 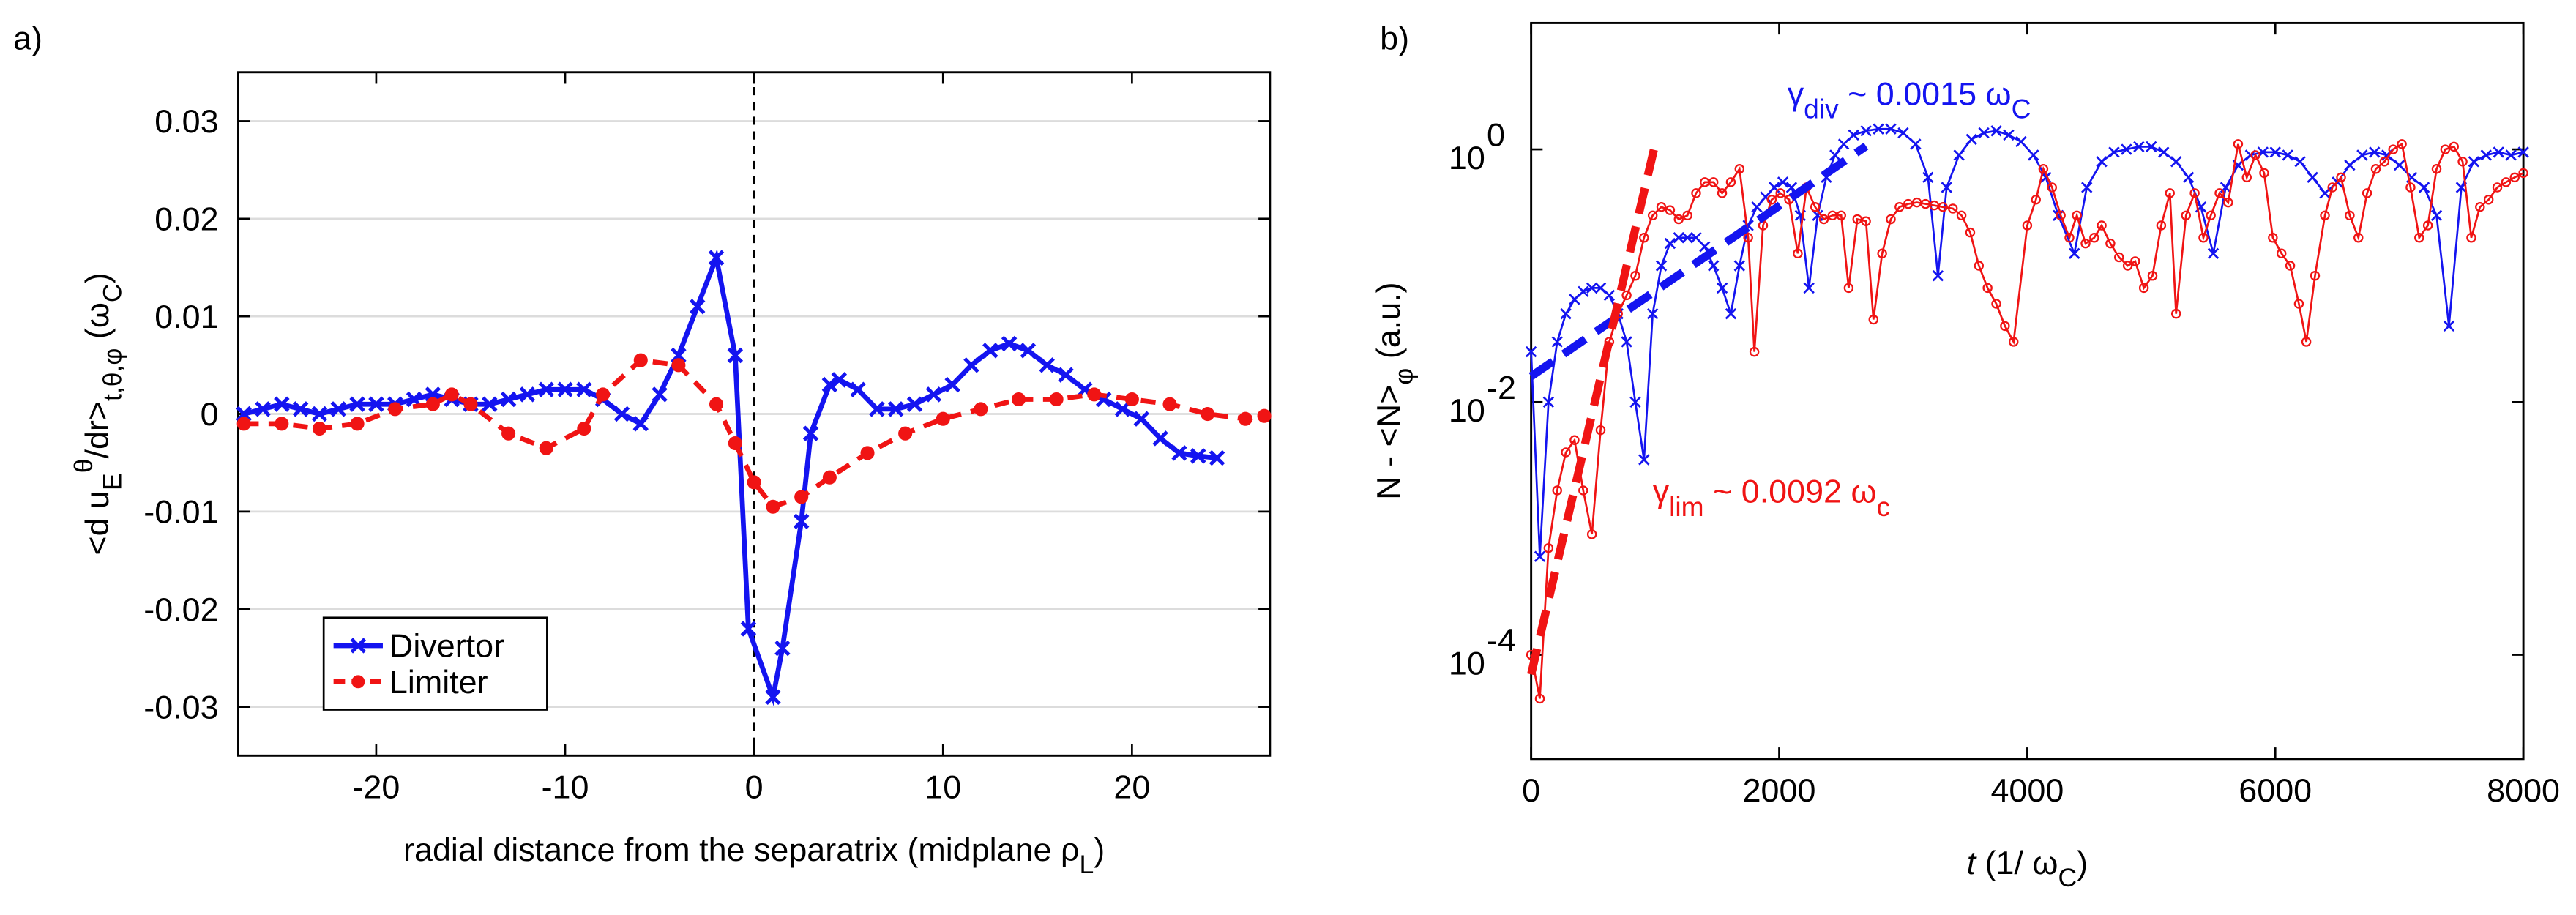 What do you see at coordinates (1467, 663) in the screenshot?
I see `y-tick-label: 10` at bounding box center [1467, 663].